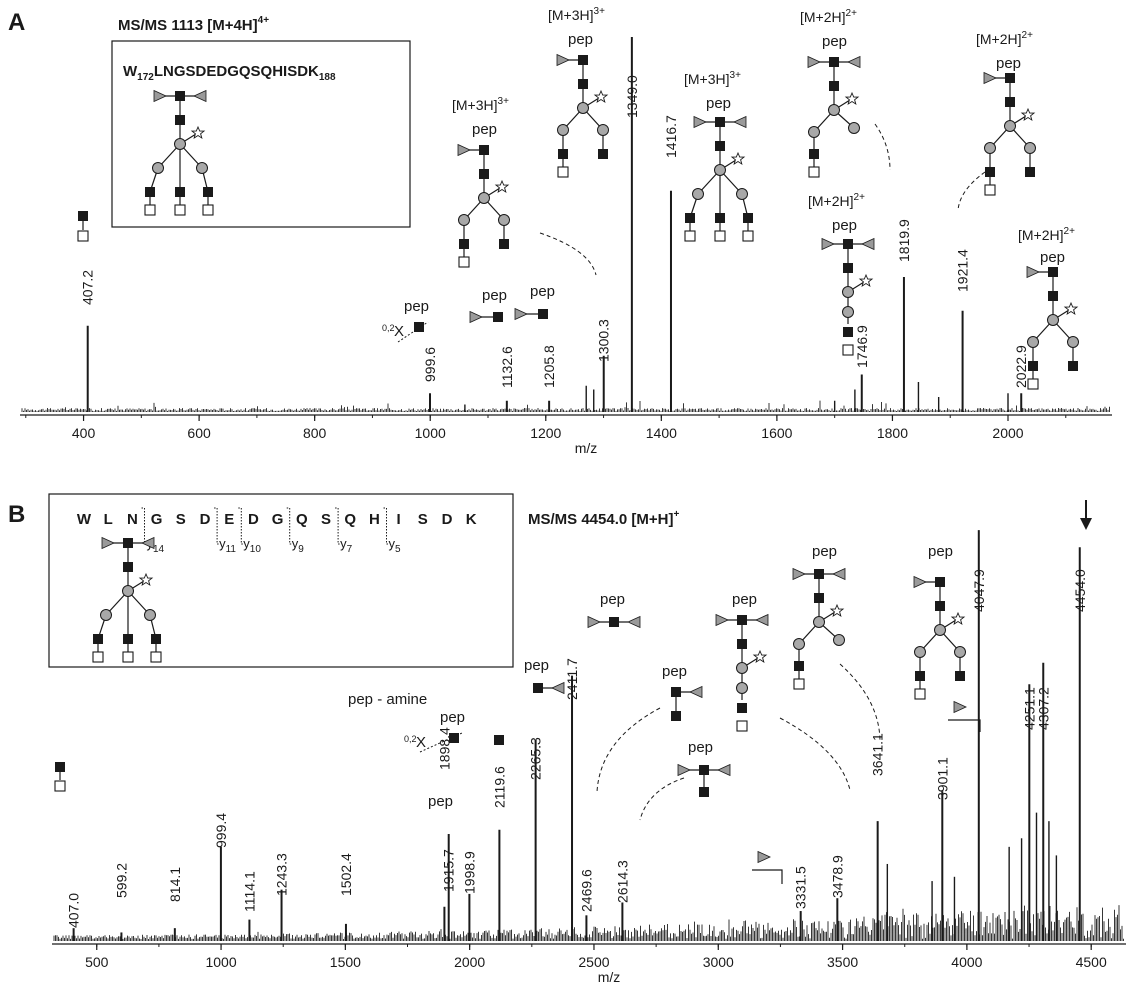  I want to click on pep-2265-label: pep, so click(536, 665).